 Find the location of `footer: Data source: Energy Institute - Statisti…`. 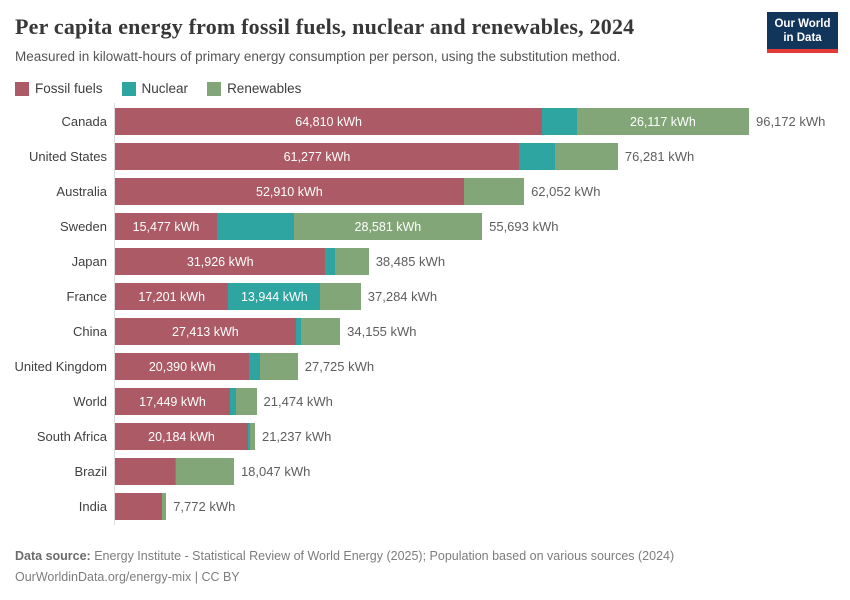

footer: Data source: Energy Institute - Statisti… is located at coordinates (425, 567).